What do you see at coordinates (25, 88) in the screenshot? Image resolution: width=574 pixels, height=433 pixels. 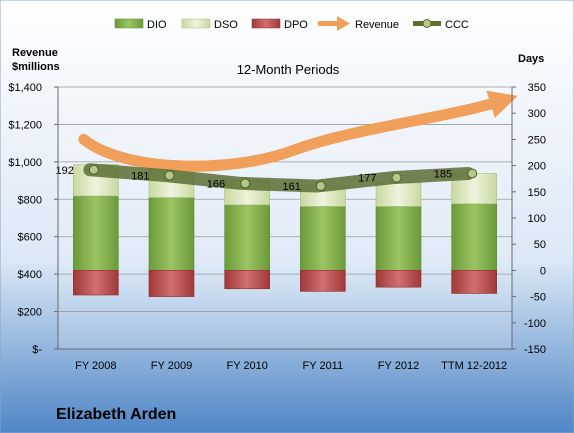 I see `left-tick-label: $1,400` at bounding box center [25, 88].